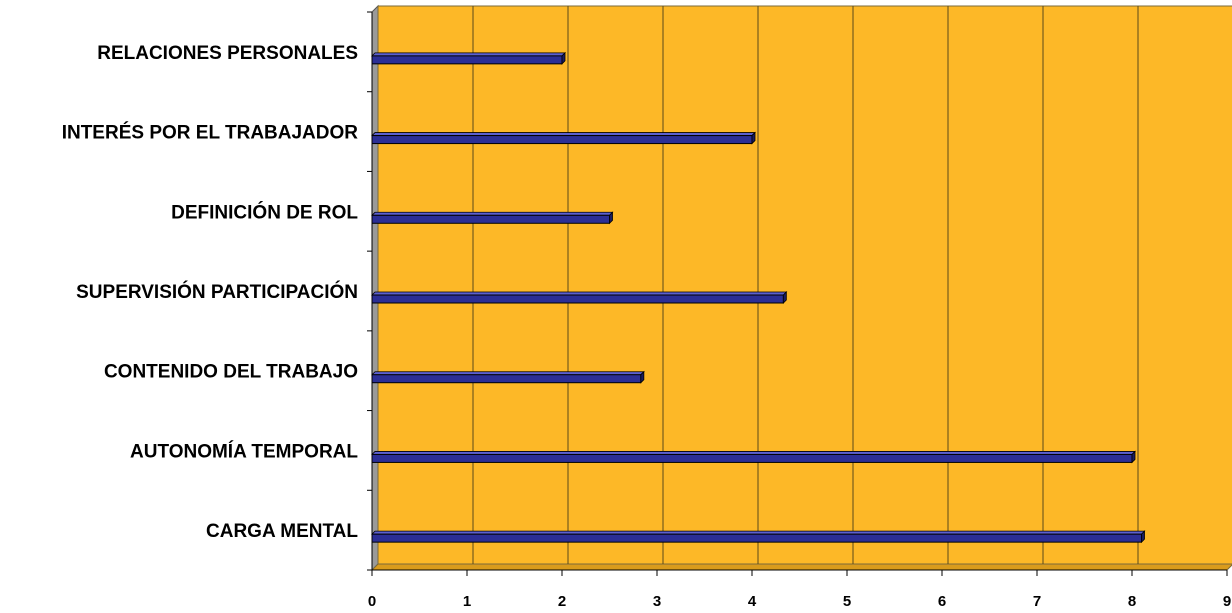  I want to click on x-tick-labels: 0 1 2 3 4 5 6 7 8 9, so click(799, 601).